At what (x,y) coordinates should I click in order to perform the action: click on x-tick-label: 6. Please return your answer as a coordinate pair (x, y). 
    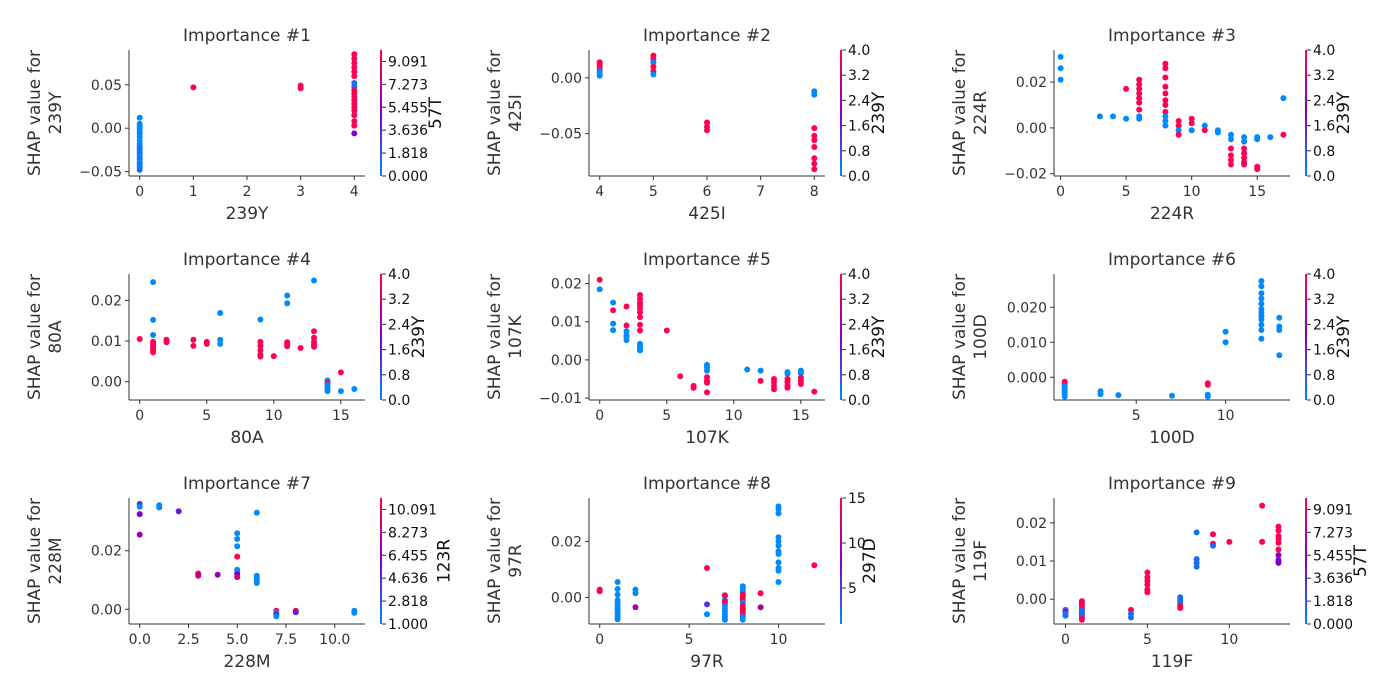
    Looking at the image, I should click on (707, 192).